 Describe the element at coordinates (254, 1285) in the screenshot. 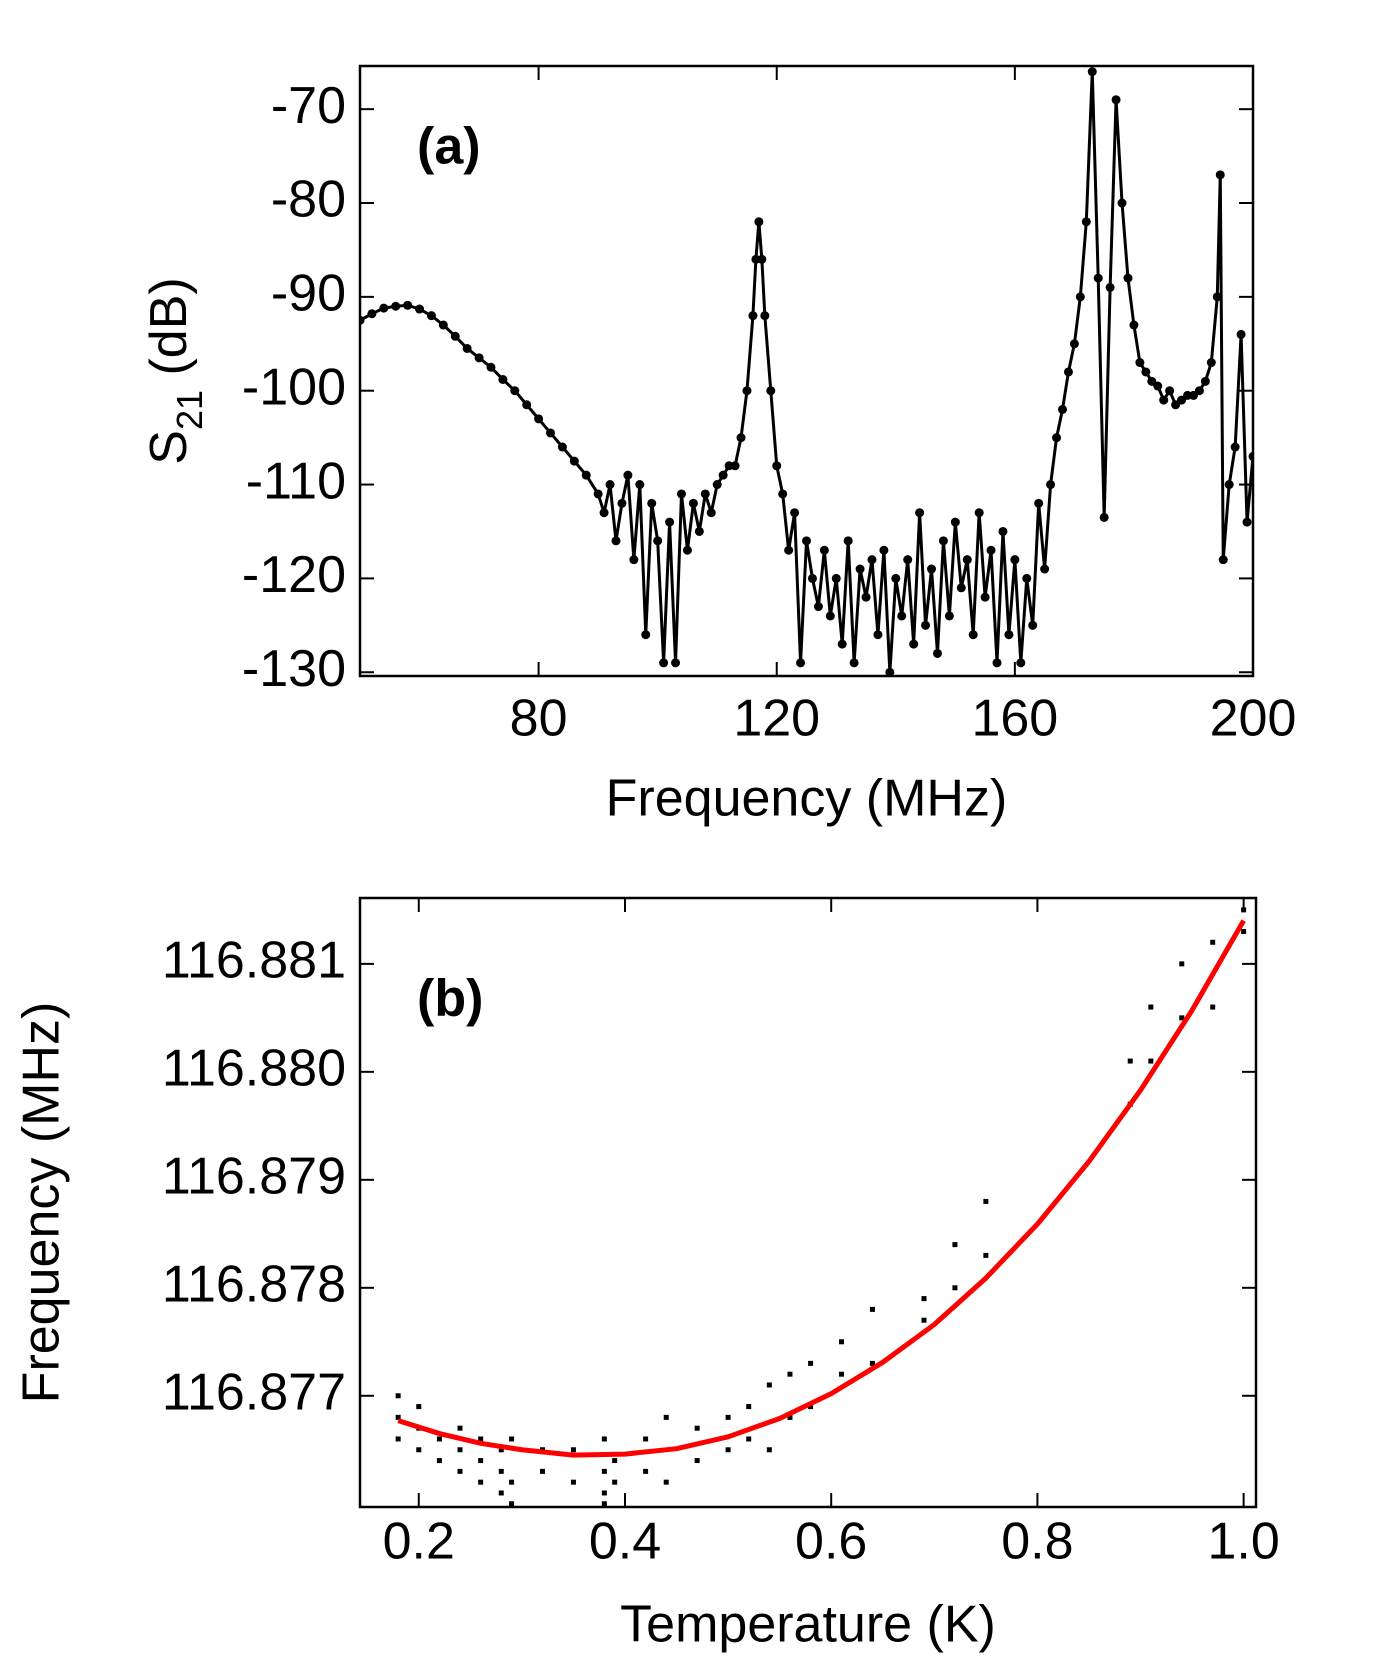

I see `y-tick-label: 116.878` at that location.